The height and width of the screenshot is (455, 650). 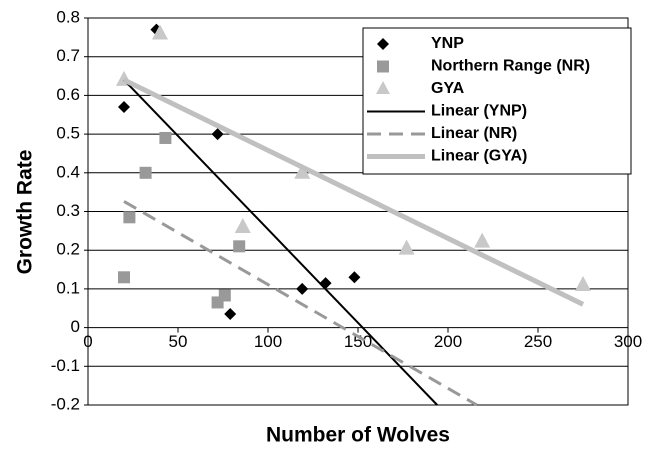 What do you see at coordinates (68, 210) in the screenshot?
I see `y-tick-label: 0.3` at bounding box center [68, 210].